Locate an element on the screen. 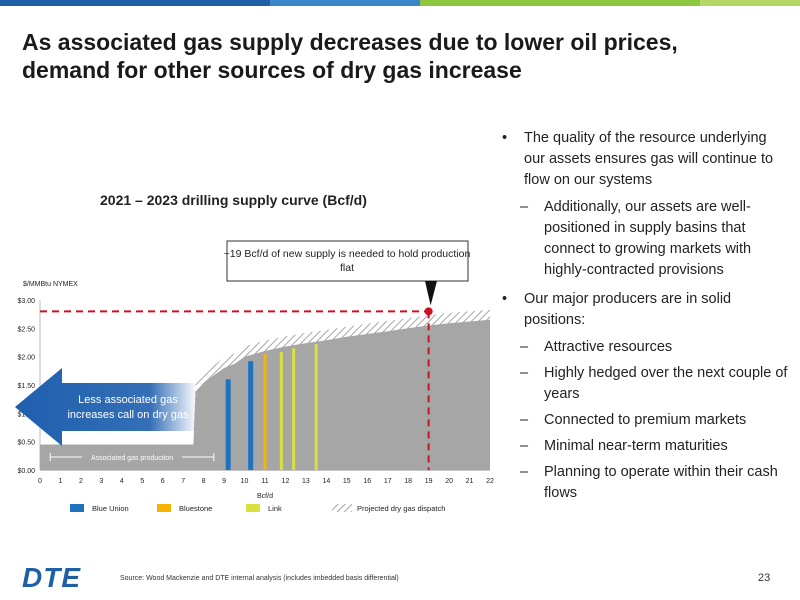 The width and height of the screenshot is (800, 600). x-tick-label: 9 is located at coordinates (224, 481).